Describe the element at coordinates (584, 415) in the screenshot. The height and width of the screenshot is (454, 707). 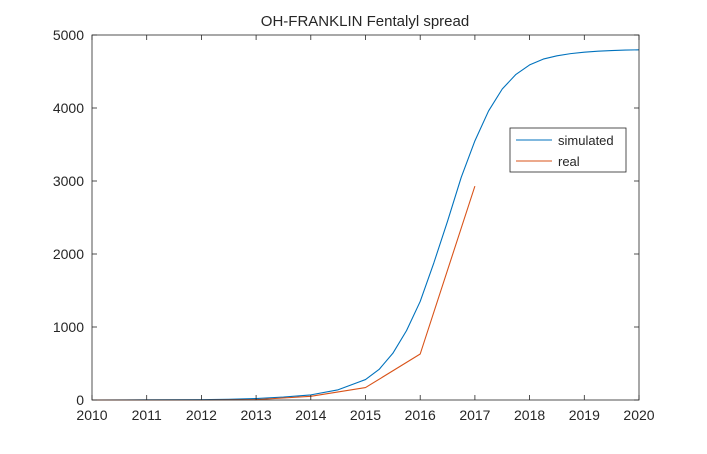
I see `x-tick-label: 2019` at that location.